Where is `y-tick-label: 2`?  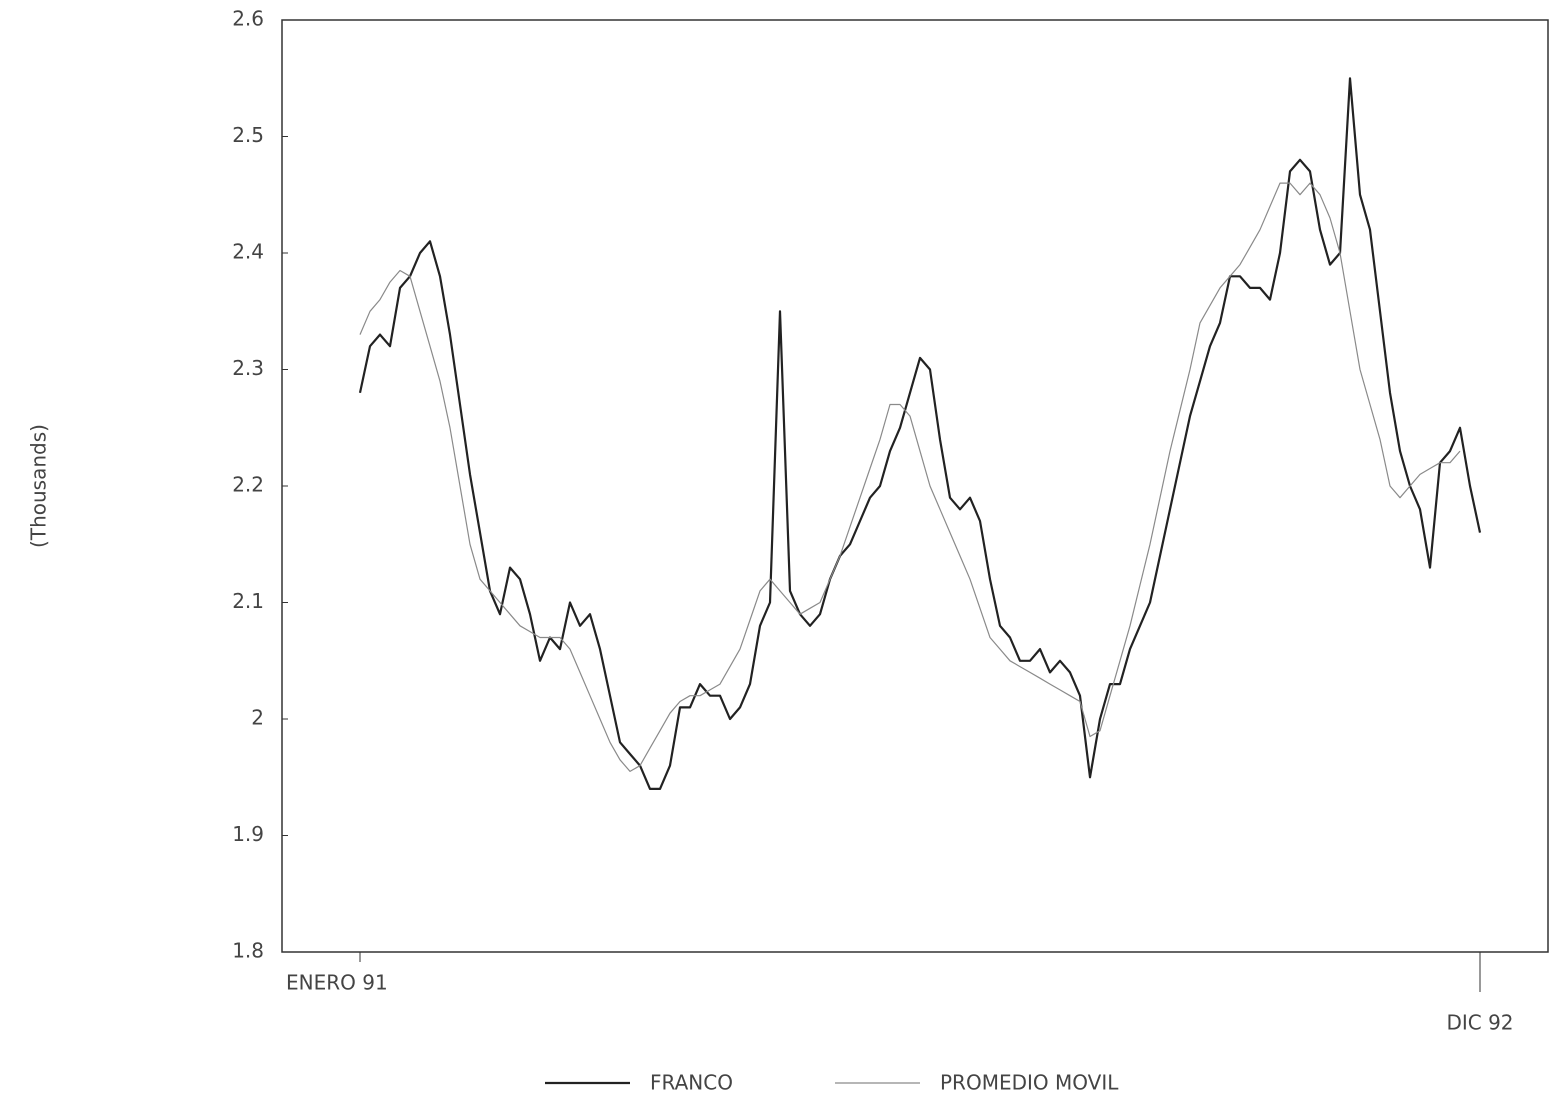
y-tick-label: 2 is located at coordinates (257, 718).